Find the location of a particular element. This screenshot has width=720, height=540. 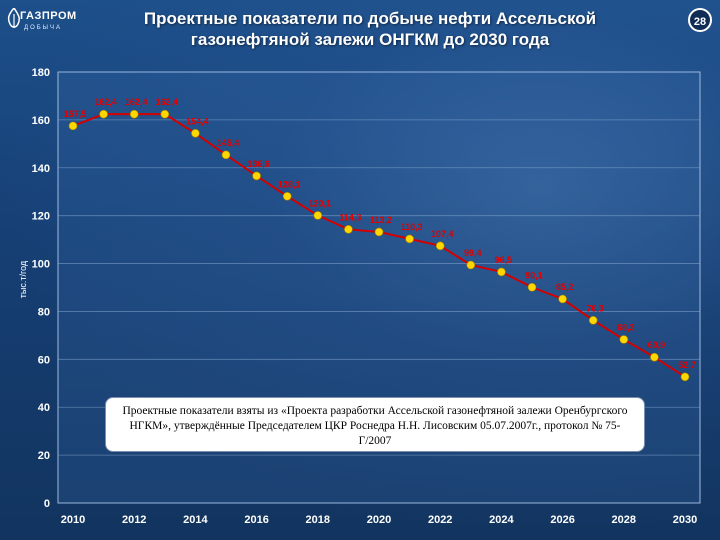

data-label: 76,3 is located at coordinates (595, 308).